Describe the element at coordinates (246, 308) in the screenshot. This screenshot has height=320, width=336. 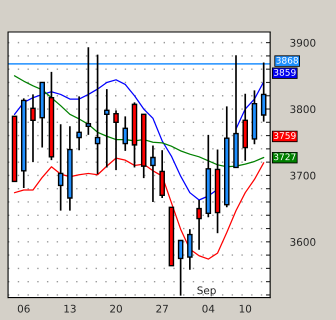
I see `x-tick-label: 10` at that location.